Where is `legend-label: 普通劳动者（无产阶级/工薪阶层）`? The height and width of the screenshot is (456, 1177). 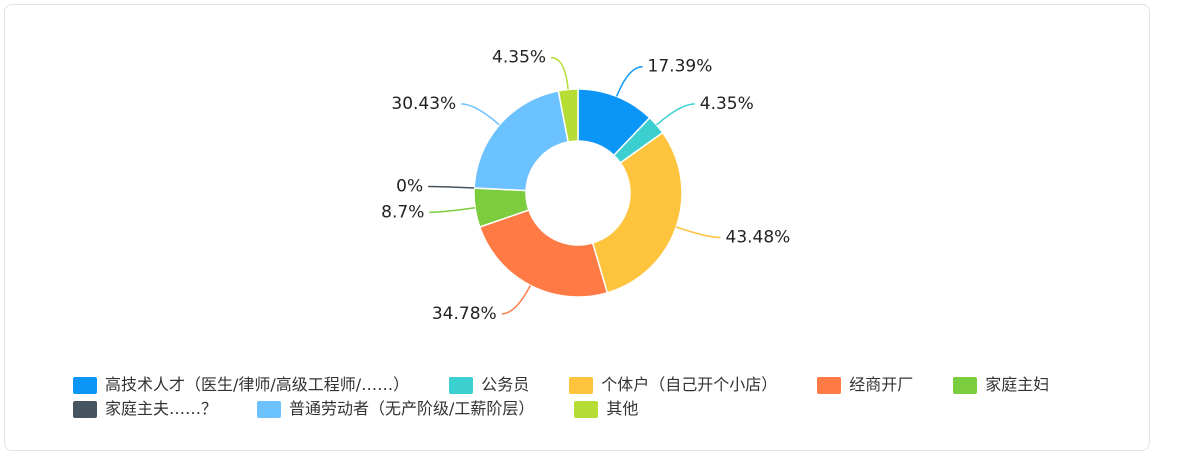
legend-label: 普通劳动者（无产阶级/工薪阶层） is located at coordinates (412, 408).